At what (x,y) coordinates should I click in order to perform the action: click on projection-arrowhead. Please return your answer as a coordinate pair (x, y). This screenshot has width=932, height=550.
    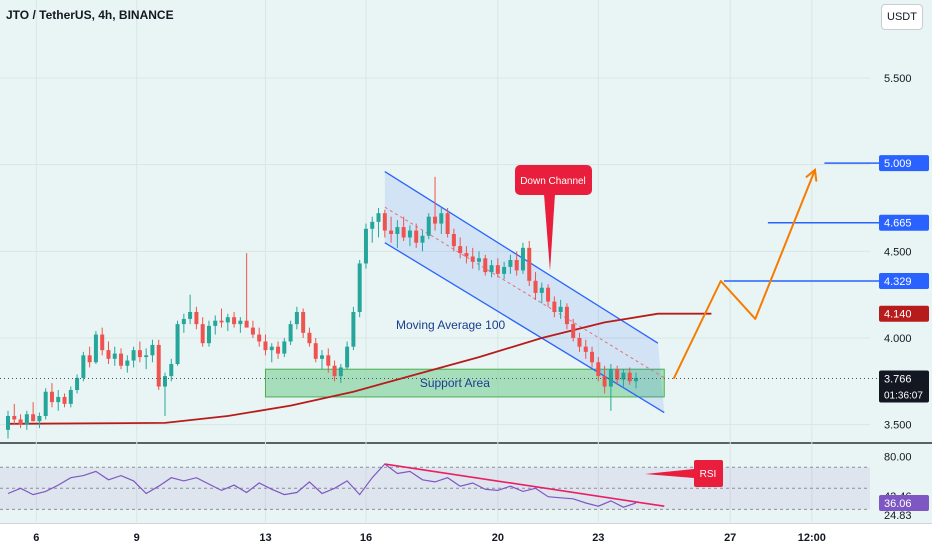
    Looking at the image, I should click on (811, 174).